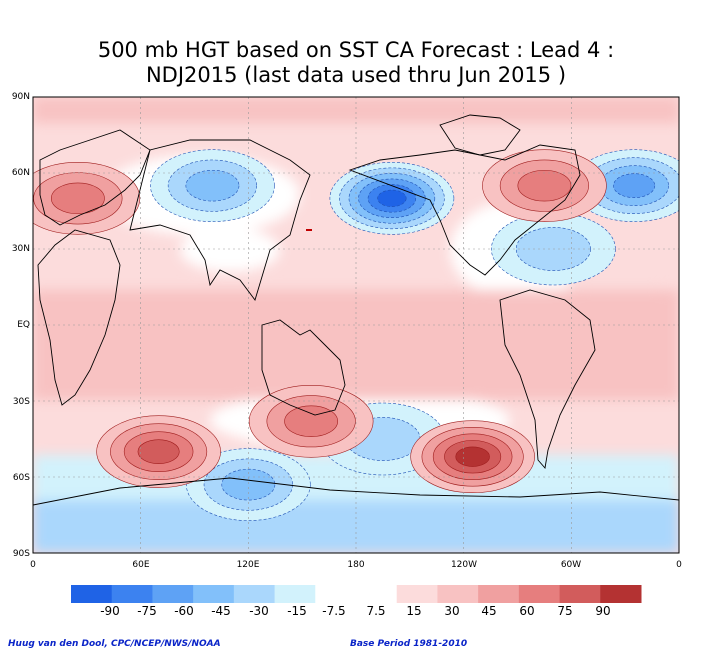  I want to click on base-period-text: Base Period 1981-2010, so click(409, 644).